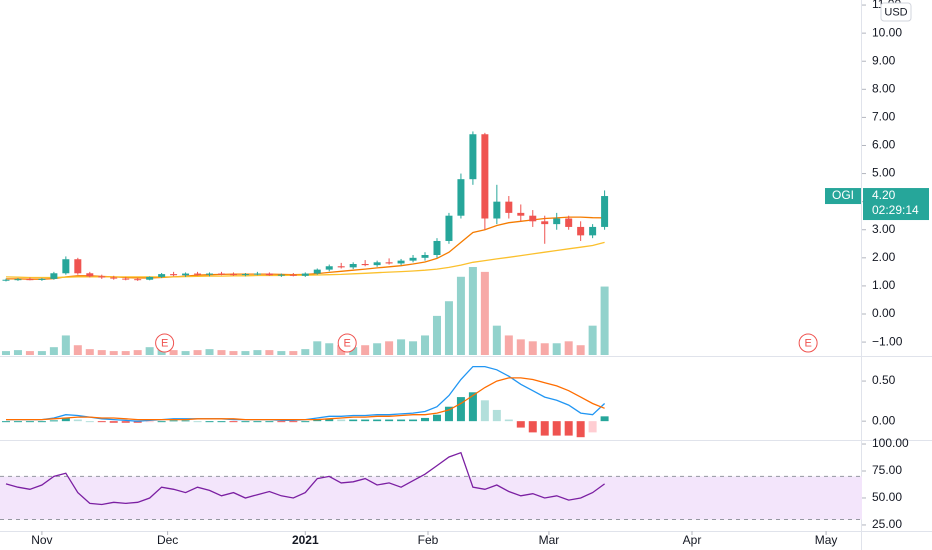 The width and height of the screenshot is (932, 550). What do you see at coordinates (167, 540) in the screenshot?
I see `x-tick-label: Dec` at bounding box center [167, 540].